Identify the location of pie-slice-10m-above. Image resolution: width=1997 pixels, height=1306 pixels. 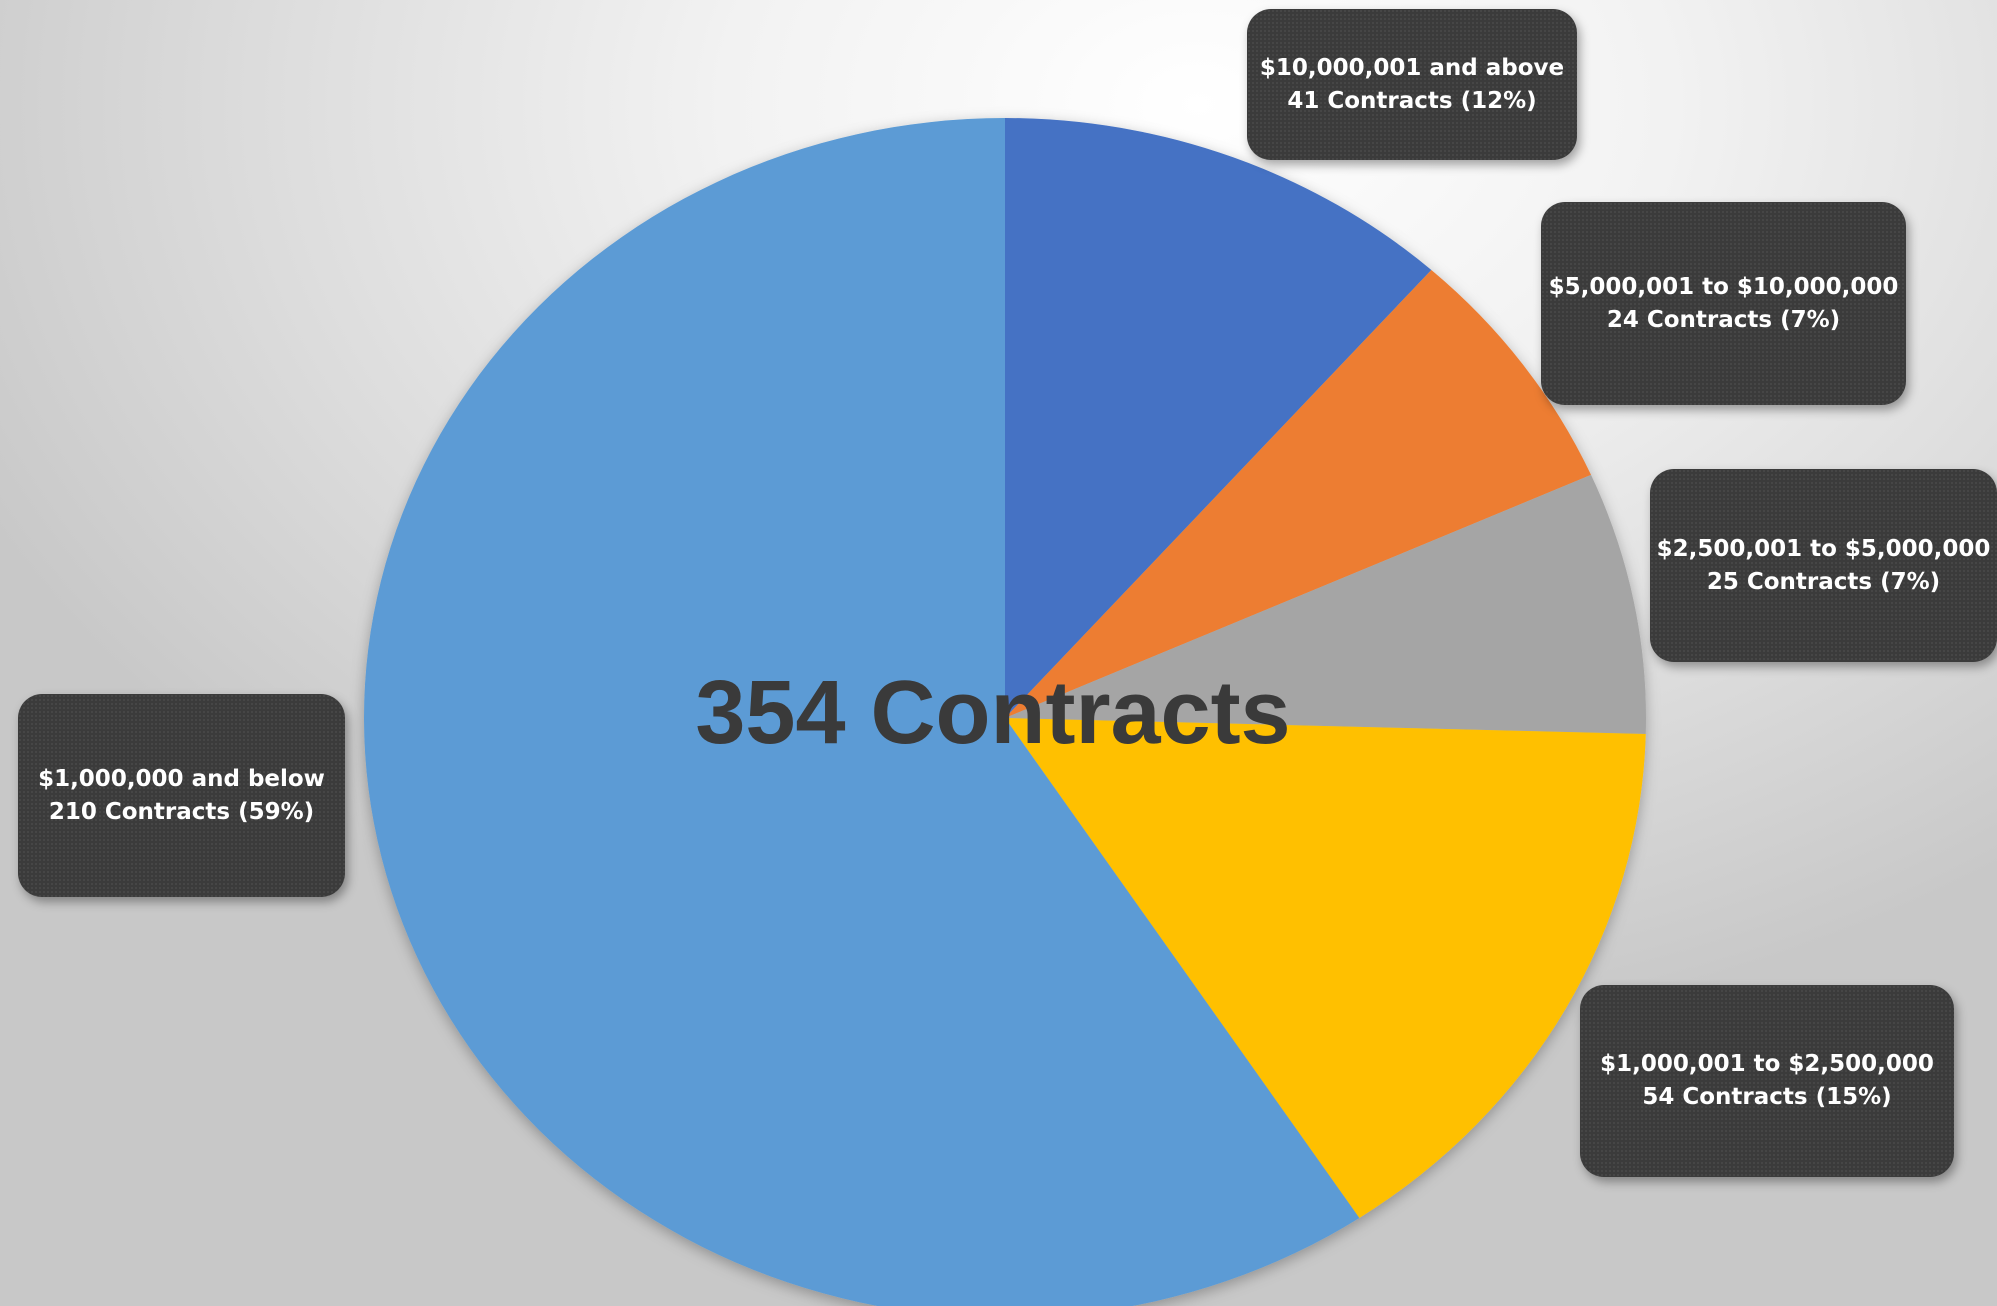
(1218, 418).